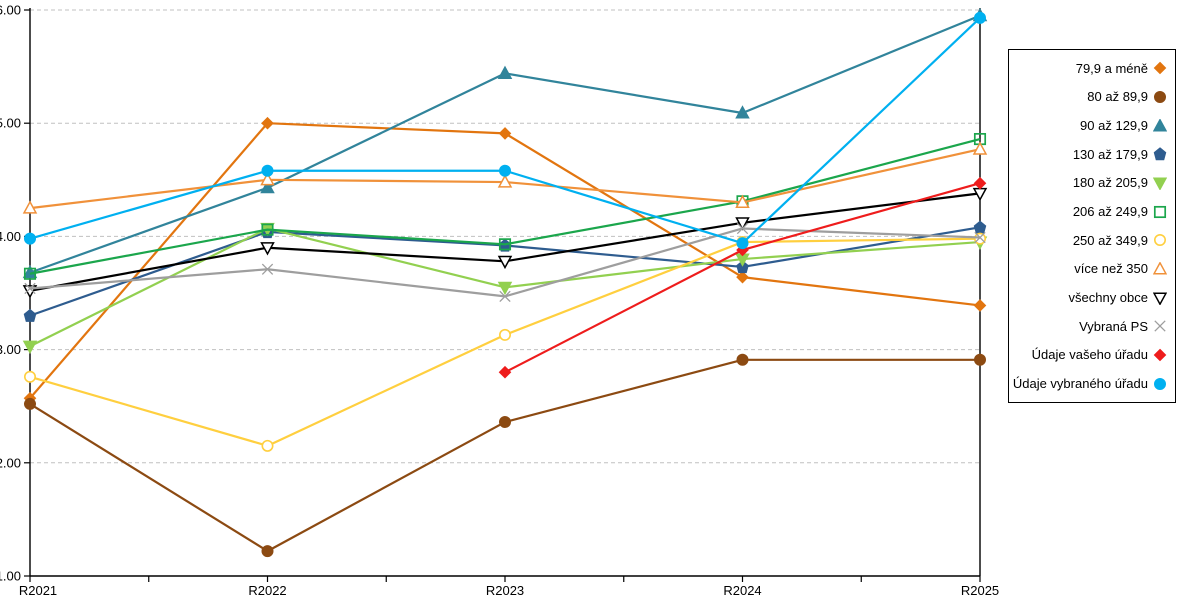 This screenshot has width=1200, height=600. What do you see at coordinates (1110, 212) in the screenshot?
I see `legend-label: 206 až 249,9` at bounding box center [1110, 212].